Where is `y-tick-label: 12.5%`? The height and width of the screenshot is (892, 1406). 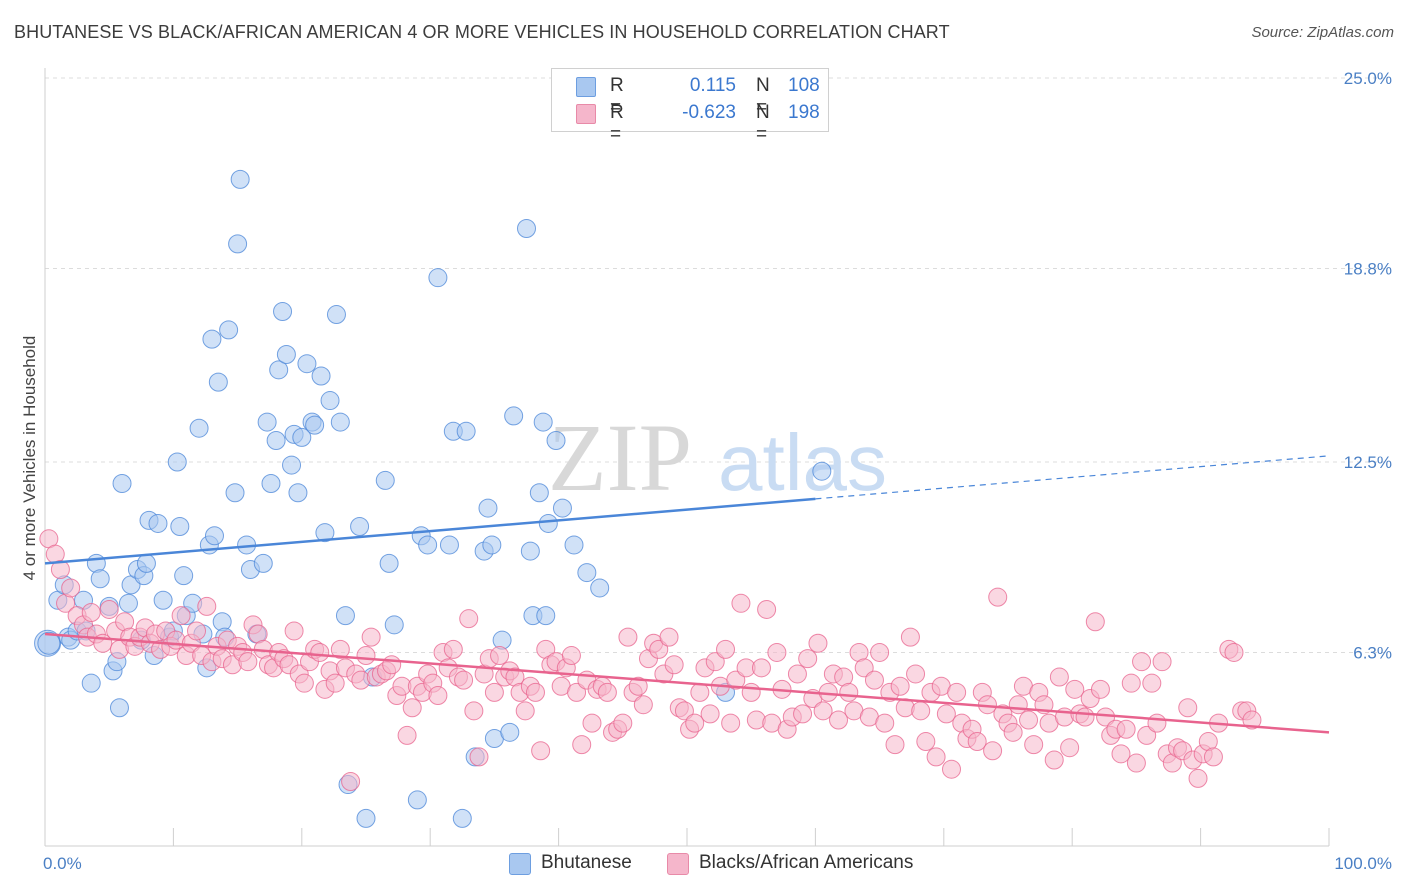 y-tick-label: 12.5% is located at coordinates (1368, 462).